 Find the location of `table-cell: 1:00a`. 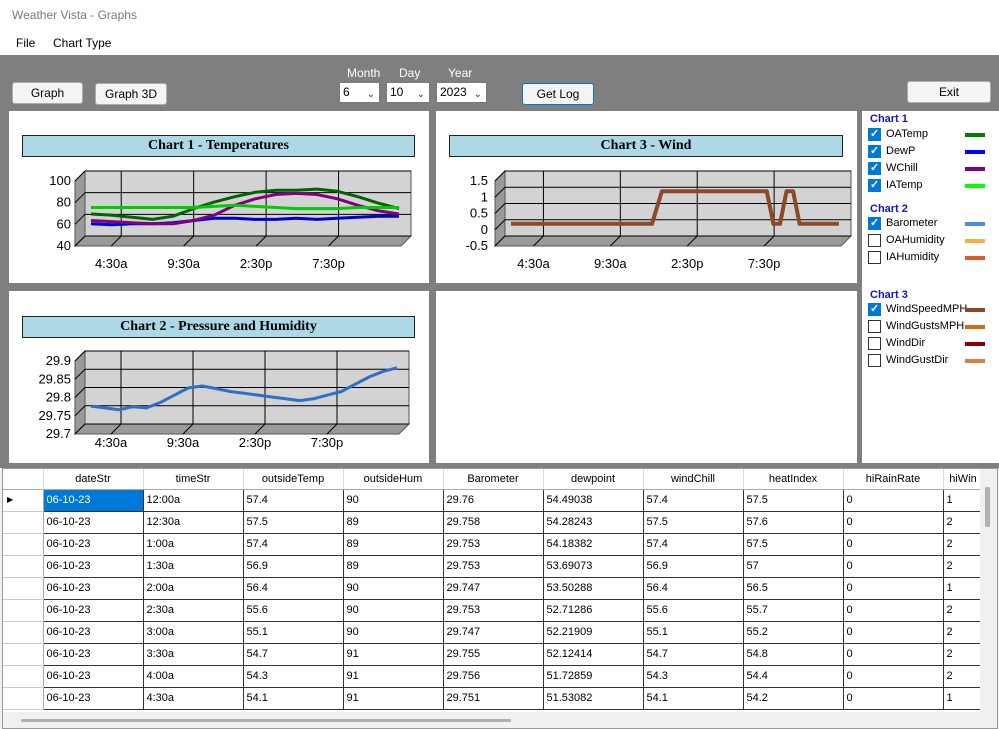

table-cell: 1:00a is located at coordinates (193, 544).